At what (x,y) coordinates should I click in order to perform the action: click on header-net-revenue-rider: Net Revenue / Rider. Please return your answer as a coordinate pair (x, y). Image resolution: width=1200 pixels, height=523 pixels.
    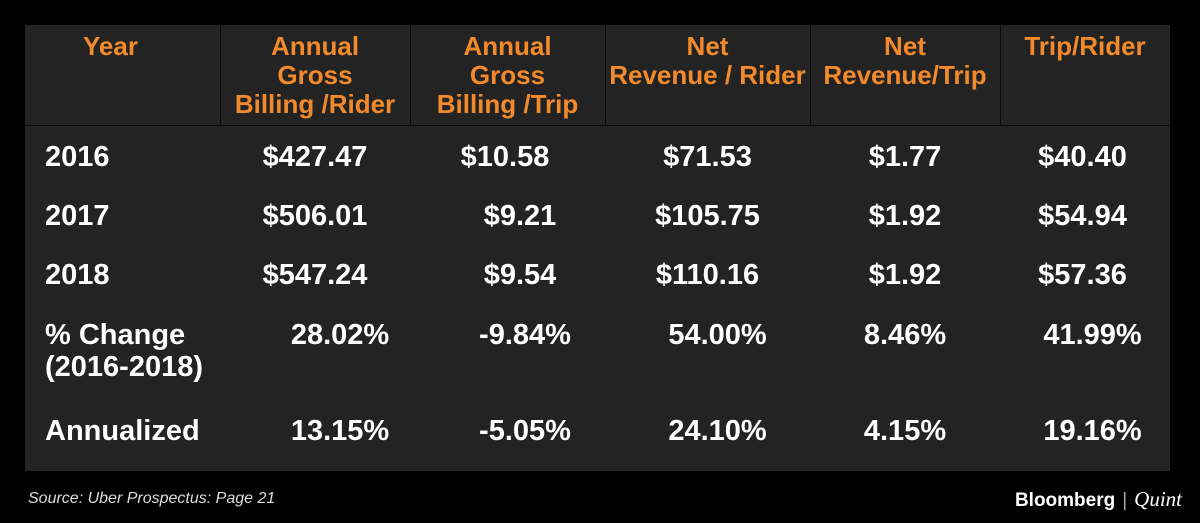
    Looking at the image, I should click on (707, 60).